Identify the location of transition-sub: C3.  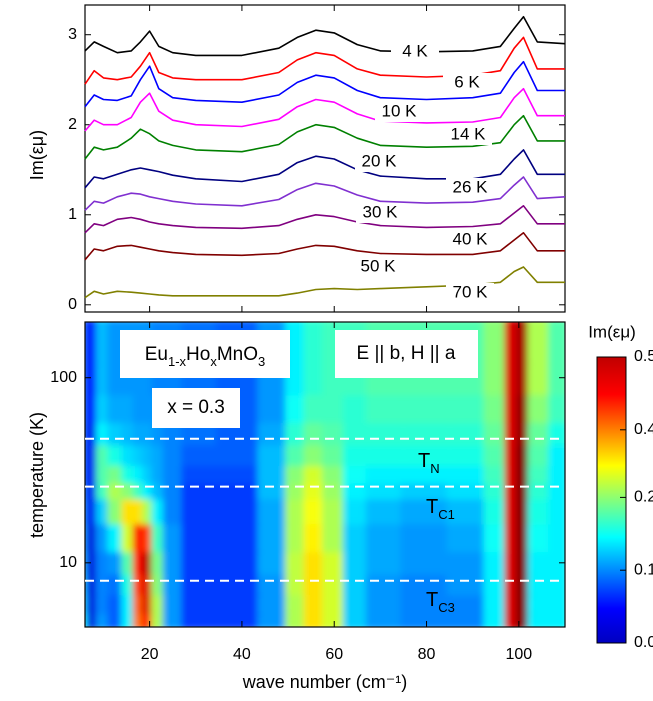
(446, 607).